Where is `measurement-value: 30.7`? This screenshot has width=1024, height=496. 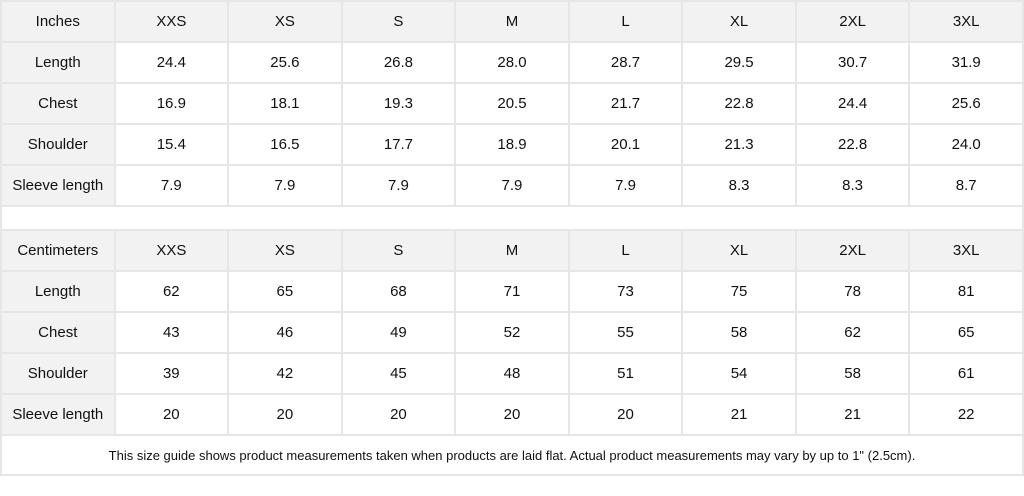 measurement-value: 30.7 is located at coordinates (852, 62).